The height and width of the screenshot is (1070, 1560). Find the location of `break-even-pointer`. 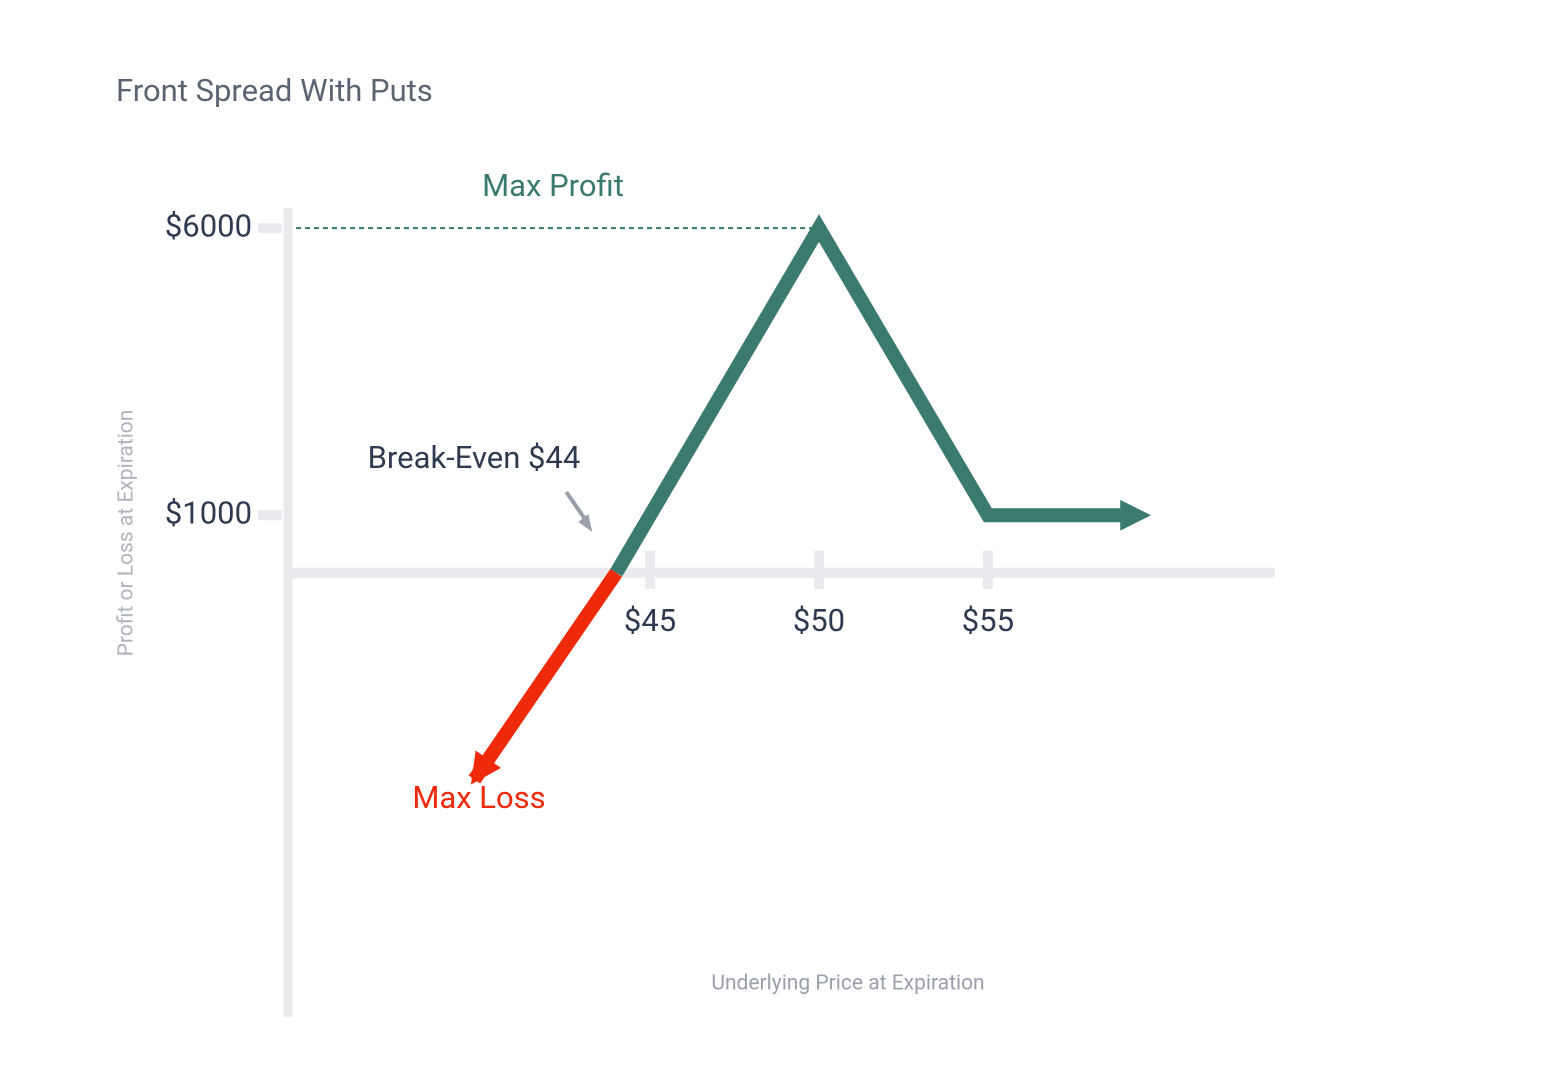

break-even-pointer is located at coordinates (575, 505).